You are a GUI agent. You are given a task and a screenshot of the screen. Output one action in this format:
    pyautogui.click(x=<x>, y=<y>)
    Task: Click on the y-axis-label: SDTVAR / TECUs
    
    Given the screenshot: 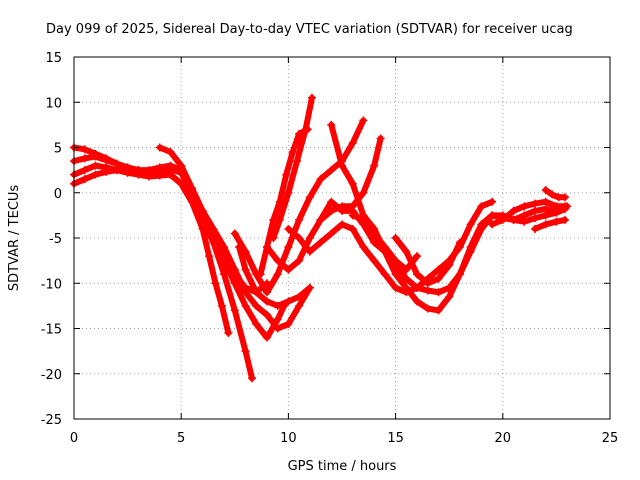 What is the action you would take?
    pyautogui.click(x=14, y=238)
    